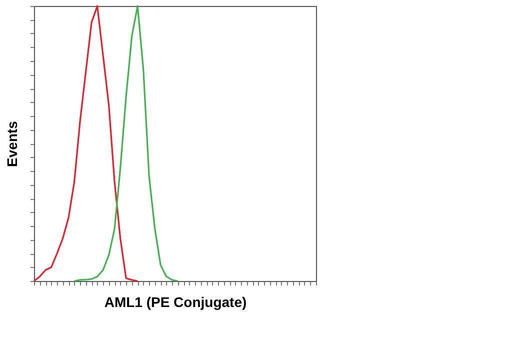 This screenshot has width=520, height=350. Describe the element at coordinates (12, 143) in the screenshot. I see `y-axis-title: Events` at that location.